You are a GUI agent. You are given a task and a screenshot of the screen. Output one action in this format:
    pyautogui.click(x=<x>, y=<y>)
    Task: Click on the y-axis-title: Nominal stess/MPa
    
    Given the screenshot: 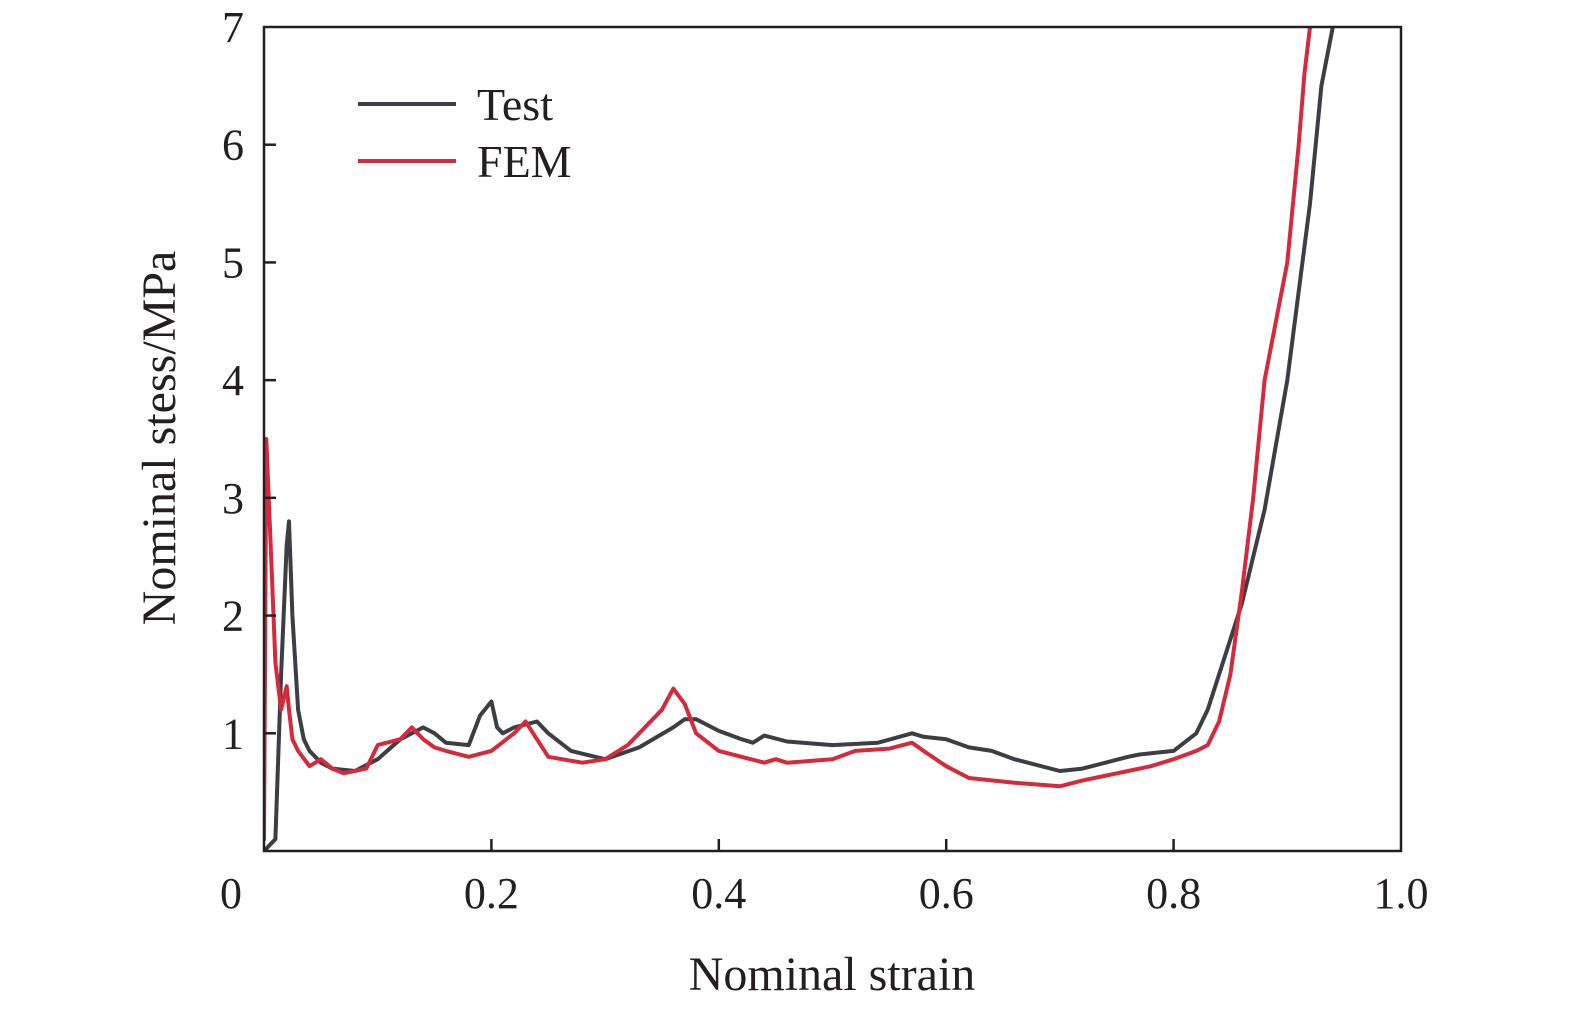 What is the action you would take?
    pyautogui.click(x=159, y=438)
    